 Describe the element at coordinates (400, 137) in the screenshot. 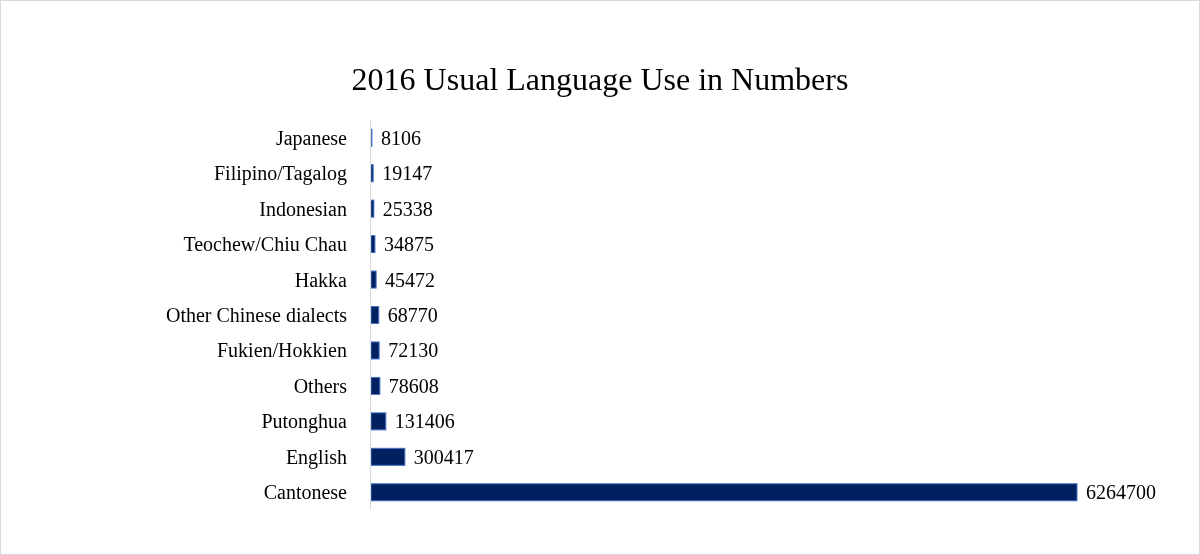

I see `data-label: 8106` at that location.